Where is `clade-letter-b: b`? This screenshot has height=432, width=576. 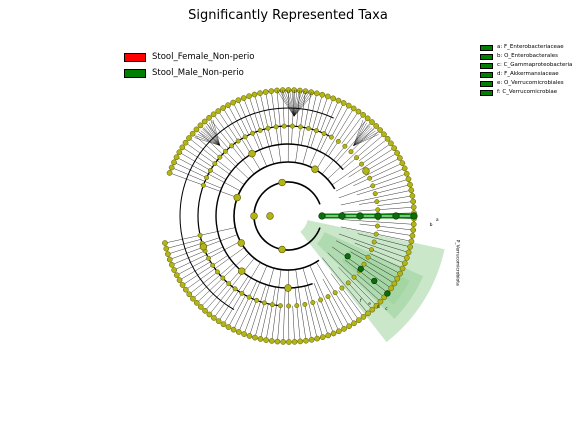 clade-letter-b: b is located at coordinates (431, 225).